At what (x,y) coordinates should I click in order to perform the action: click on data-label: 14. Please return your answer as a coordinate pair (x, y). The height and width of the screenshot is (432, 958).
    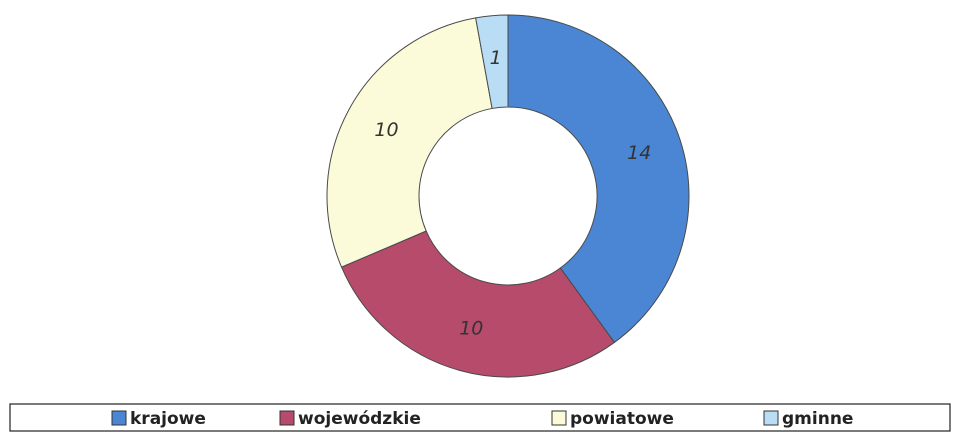
    Looking at the image, I should click on (639, 153).